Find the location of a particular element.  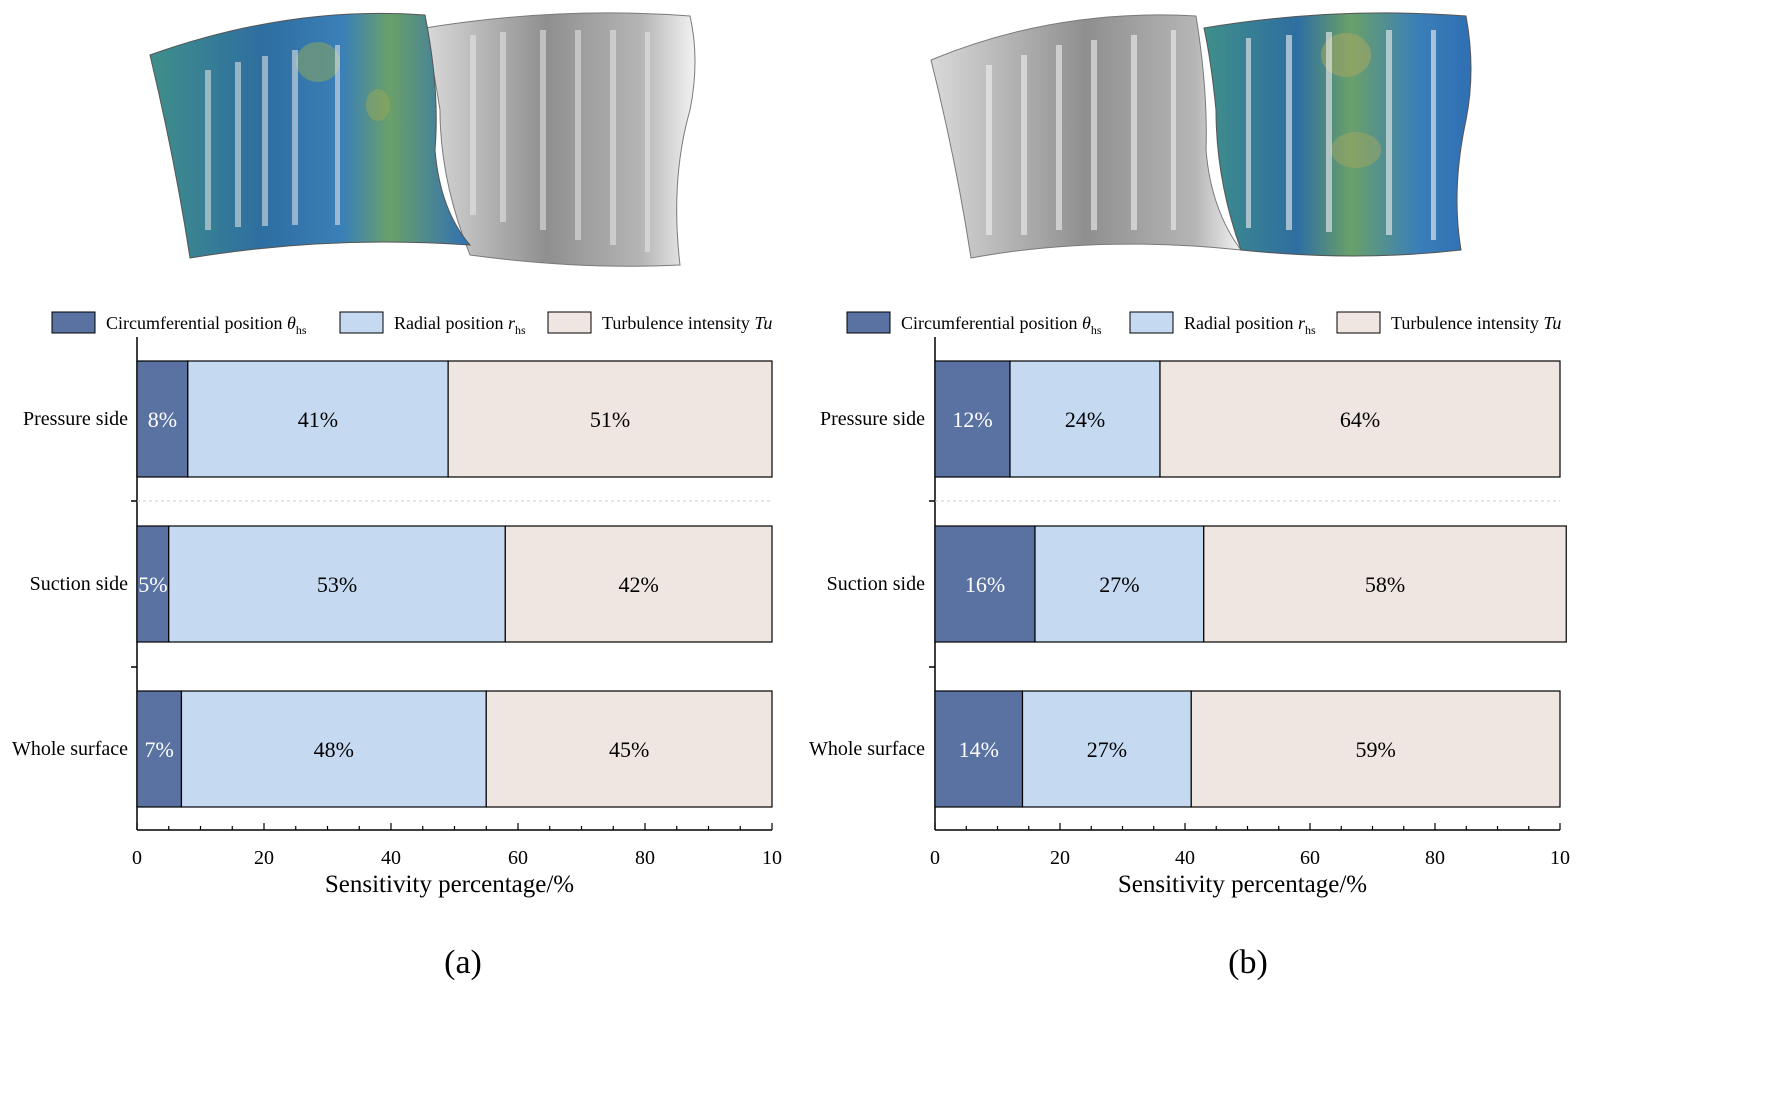

data-label: 41% is located at coordinates (318, 419).